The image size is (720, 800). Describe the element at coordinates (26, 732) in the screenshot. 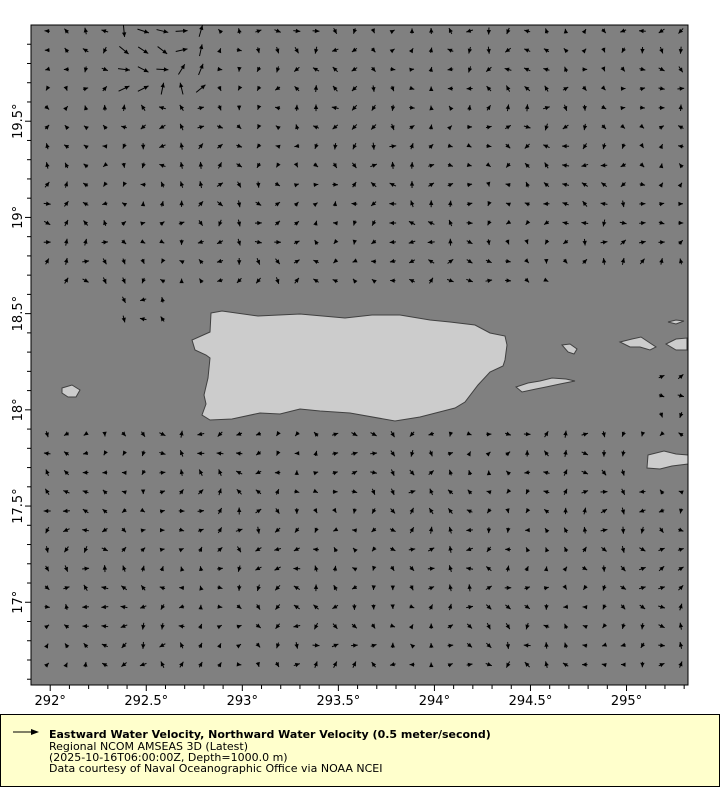

I see `legend-arrow-icon` at that location.